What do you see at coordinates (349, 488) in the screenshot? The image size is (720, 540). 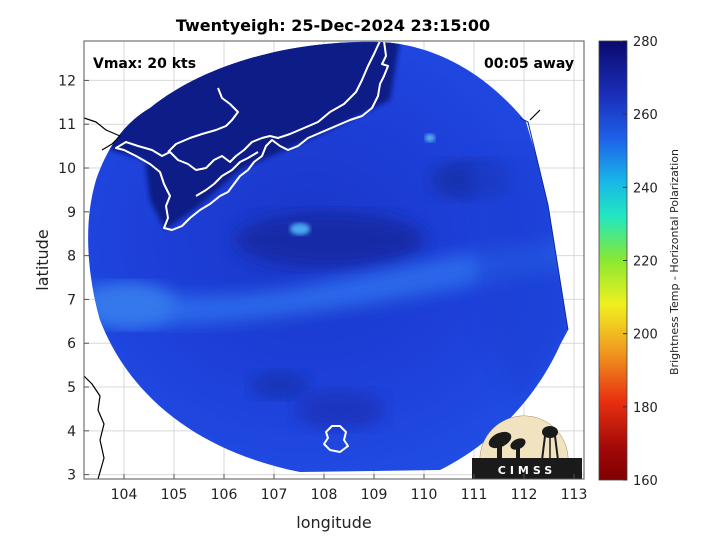 I see `x-axis-ticks: 104 105 106 107 108 109 110 111 112 113` at bounding box center [349, 488].